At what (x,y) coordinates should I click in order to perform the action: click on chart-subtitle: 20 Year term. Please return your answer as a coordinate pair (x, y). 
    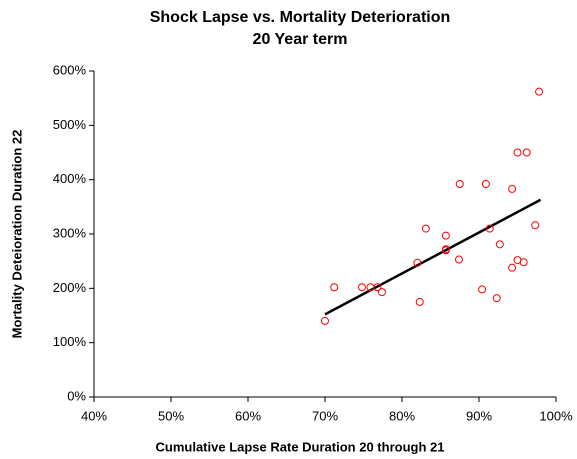
    Looking at the image, I should click on (300, 39).